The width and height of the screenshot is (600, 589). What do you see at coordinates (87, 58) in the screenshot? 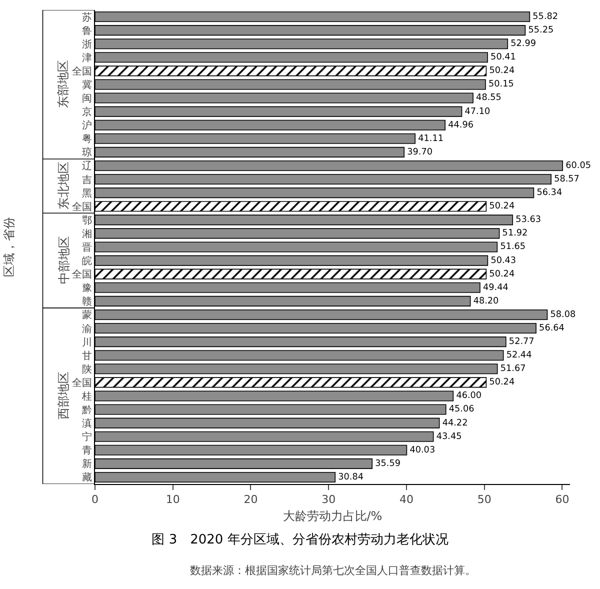
I see `y-tick-label: 津` at bounding box center [87, 58].